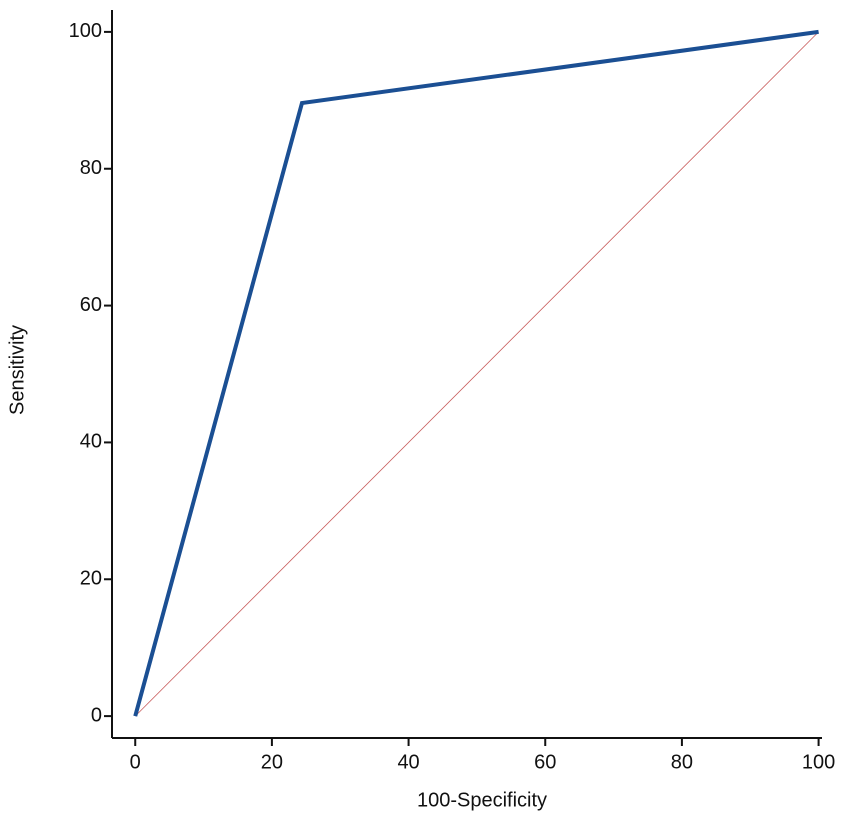  Describe the element at coordinates (408, 762) in the screenshot. I see `x-tick-label: 40` at that location.